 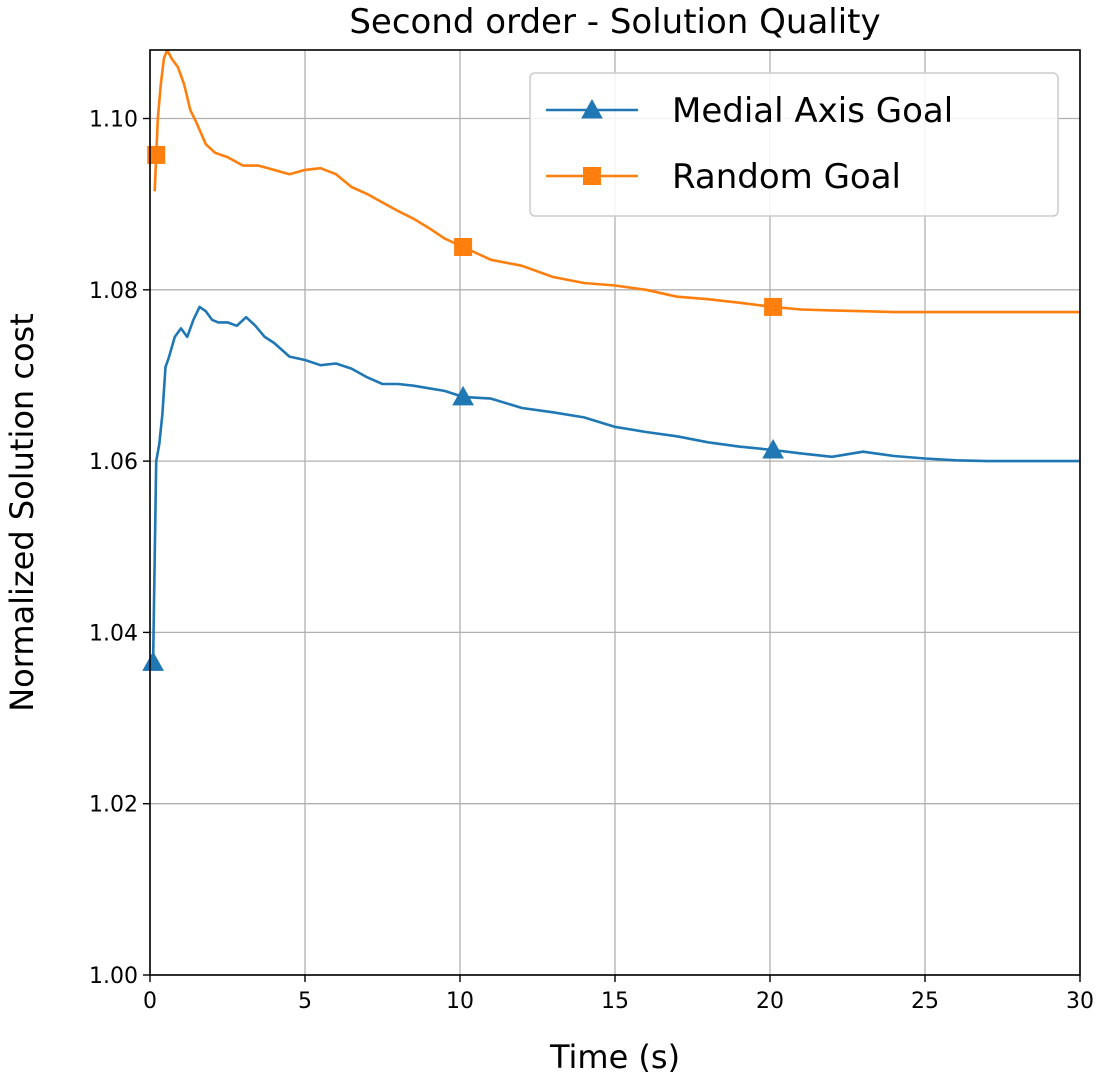 What do you see at coordinates (770, 1001) in the screenshot?
I see `x-tick-label: 20` at bounding box center [770, 1001].